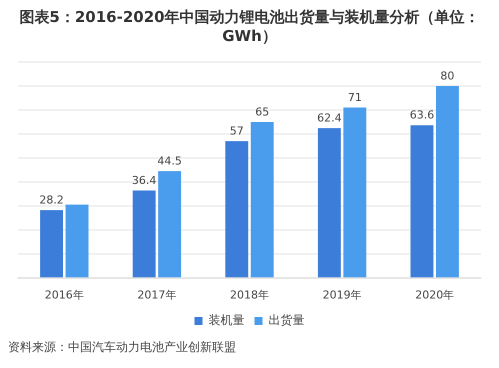  I want to click on data-label: 80, so click(447, 75).